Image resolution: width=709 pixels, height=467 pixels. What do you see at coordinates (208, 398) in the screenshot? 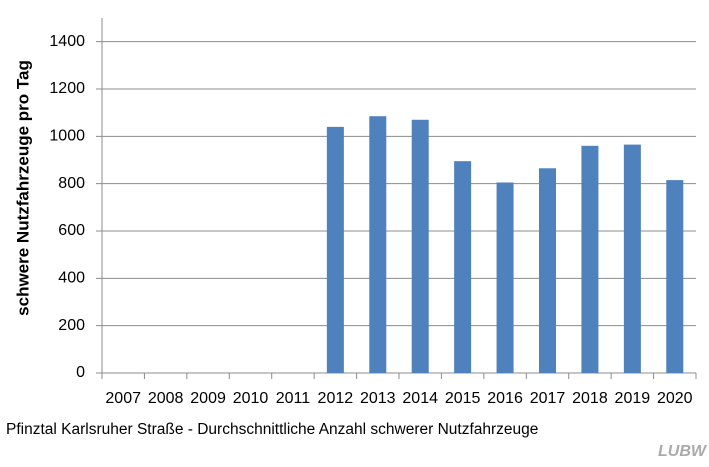
I see `x-tick-label: 2009` at bounding box center [208, 398].